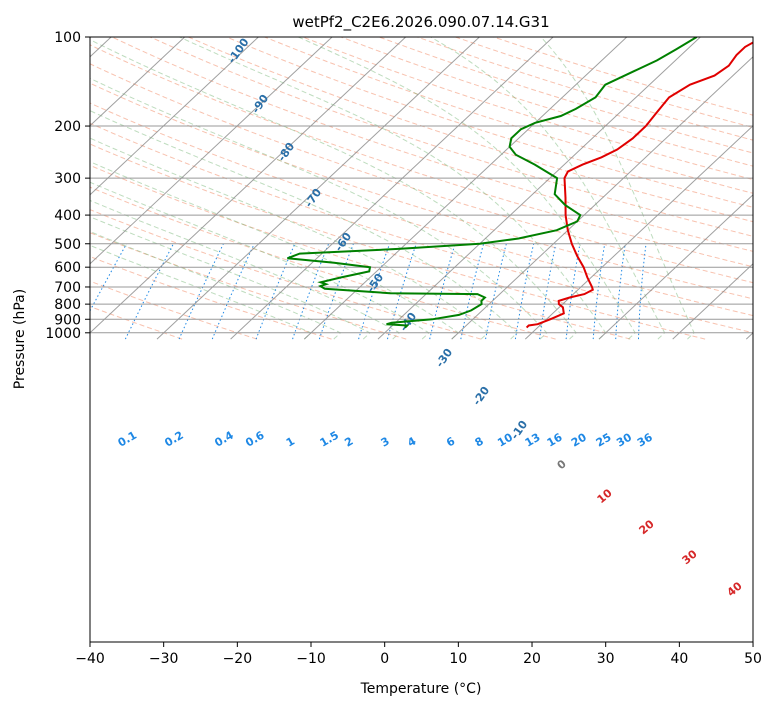 The height and width of the screenshot is (708, 775). I want to click on x-tick-label: 20, so click(532, 659).